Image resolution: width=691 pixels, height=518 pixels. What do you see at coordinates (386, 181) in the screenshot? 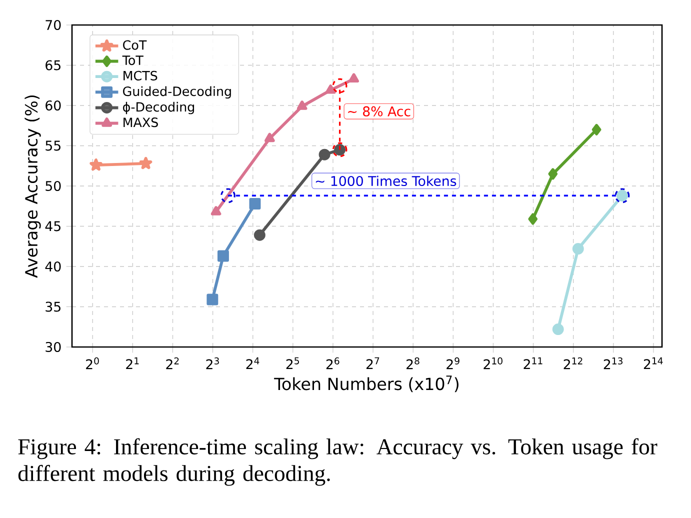
I see `annotation: ~ 1000 Times Tokens` at bounding box center [386, 181].